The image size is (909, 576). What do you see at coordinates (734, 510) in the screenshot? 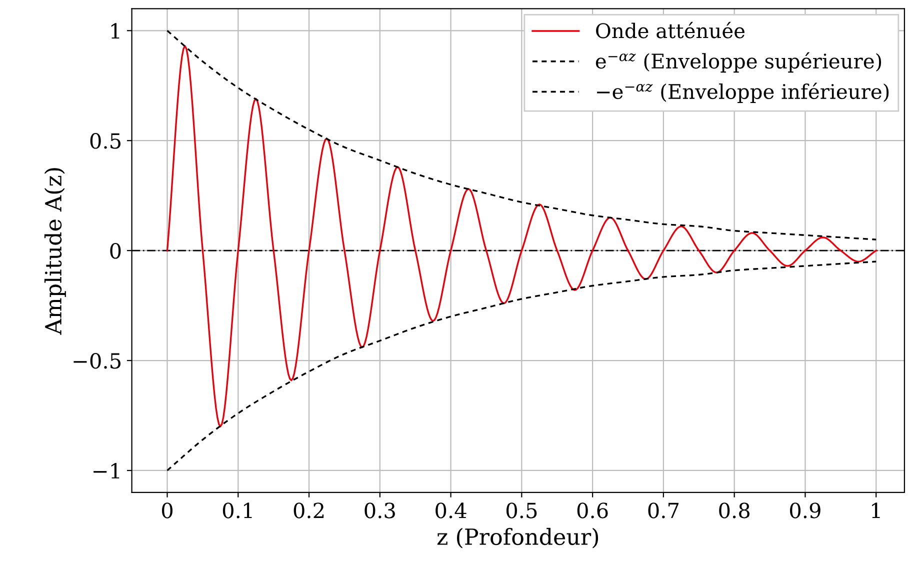
I see `x-tick-label: 0.8` at bounding box center [734, 510].